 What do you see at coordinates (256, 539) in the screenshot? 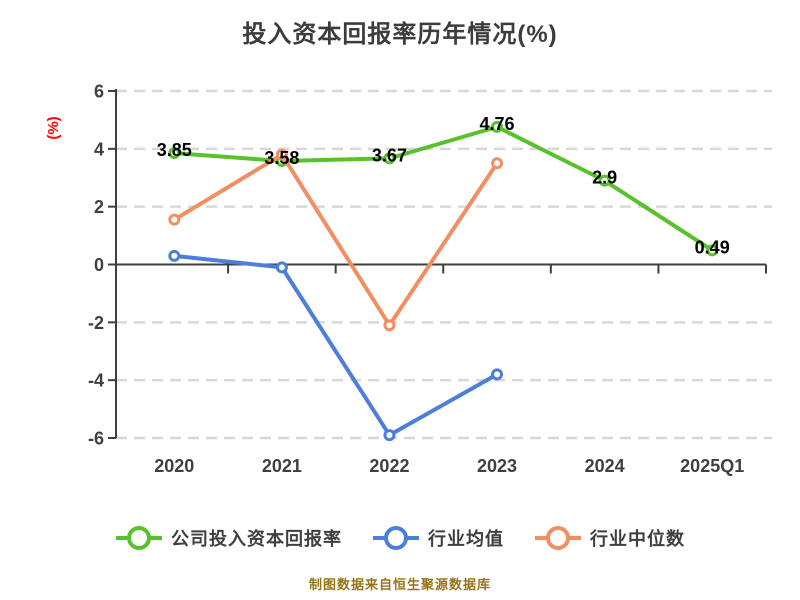
I see `legend-label: 公司投入资本回报率` at bounding box center [256, 539].